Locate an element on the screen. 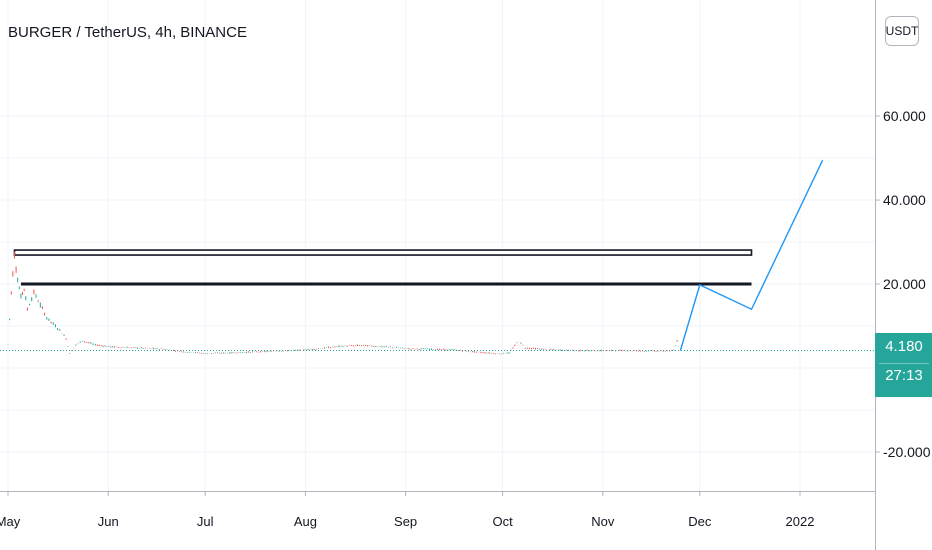 The width and height of the screenshot is (932, 550). projection-line is located at coordinates (751, 255).